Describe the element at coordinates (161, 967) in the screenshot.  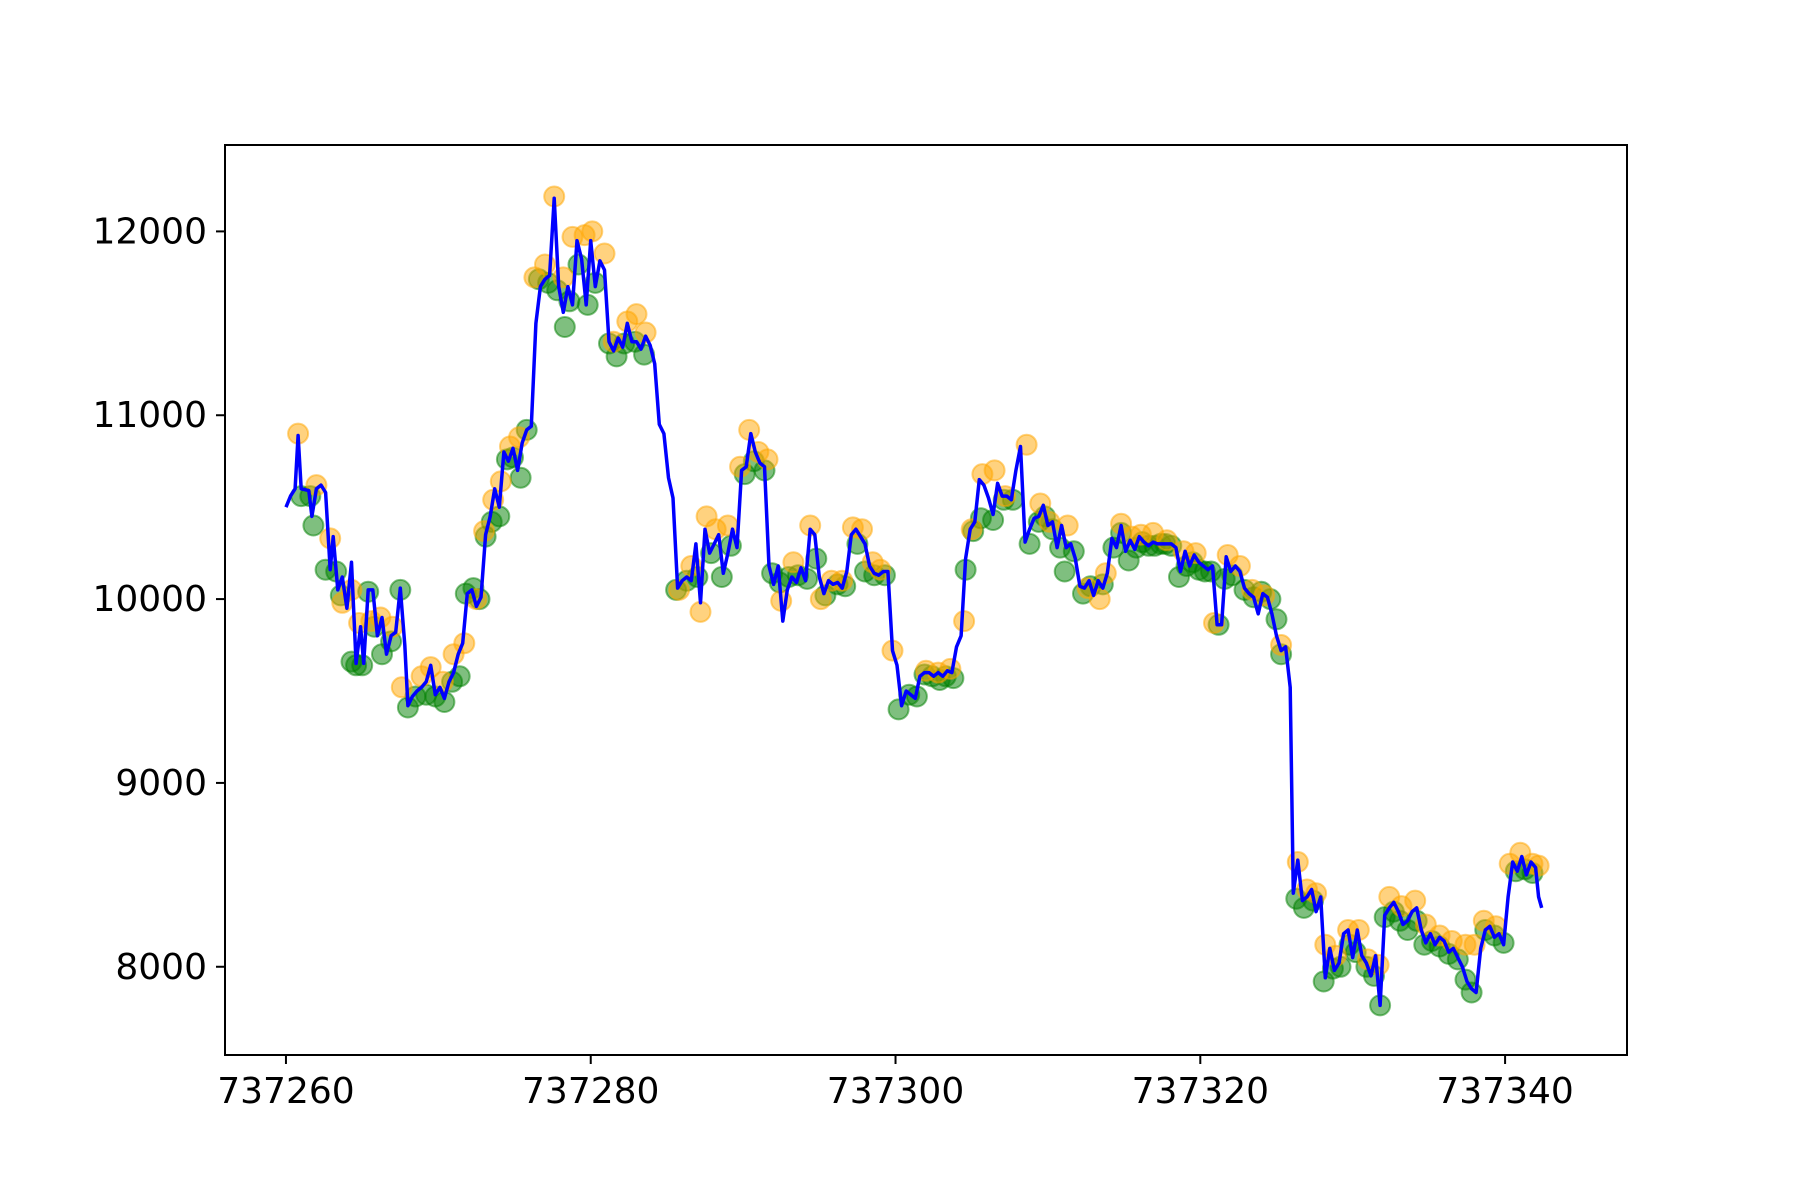
I see `y-tick-label: 8000` at that location.